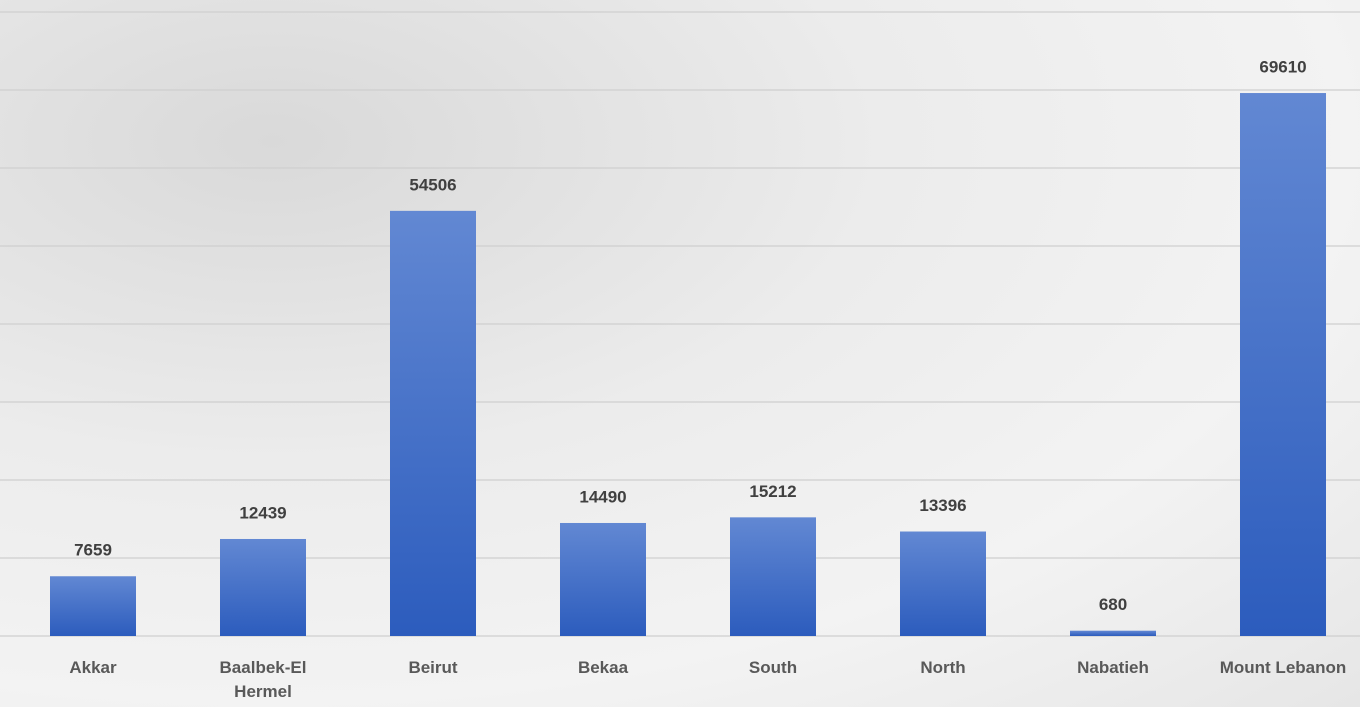  Describe the element at coordinates (602, 496) in the screenshot. I see `data-label: 14490` at that location.